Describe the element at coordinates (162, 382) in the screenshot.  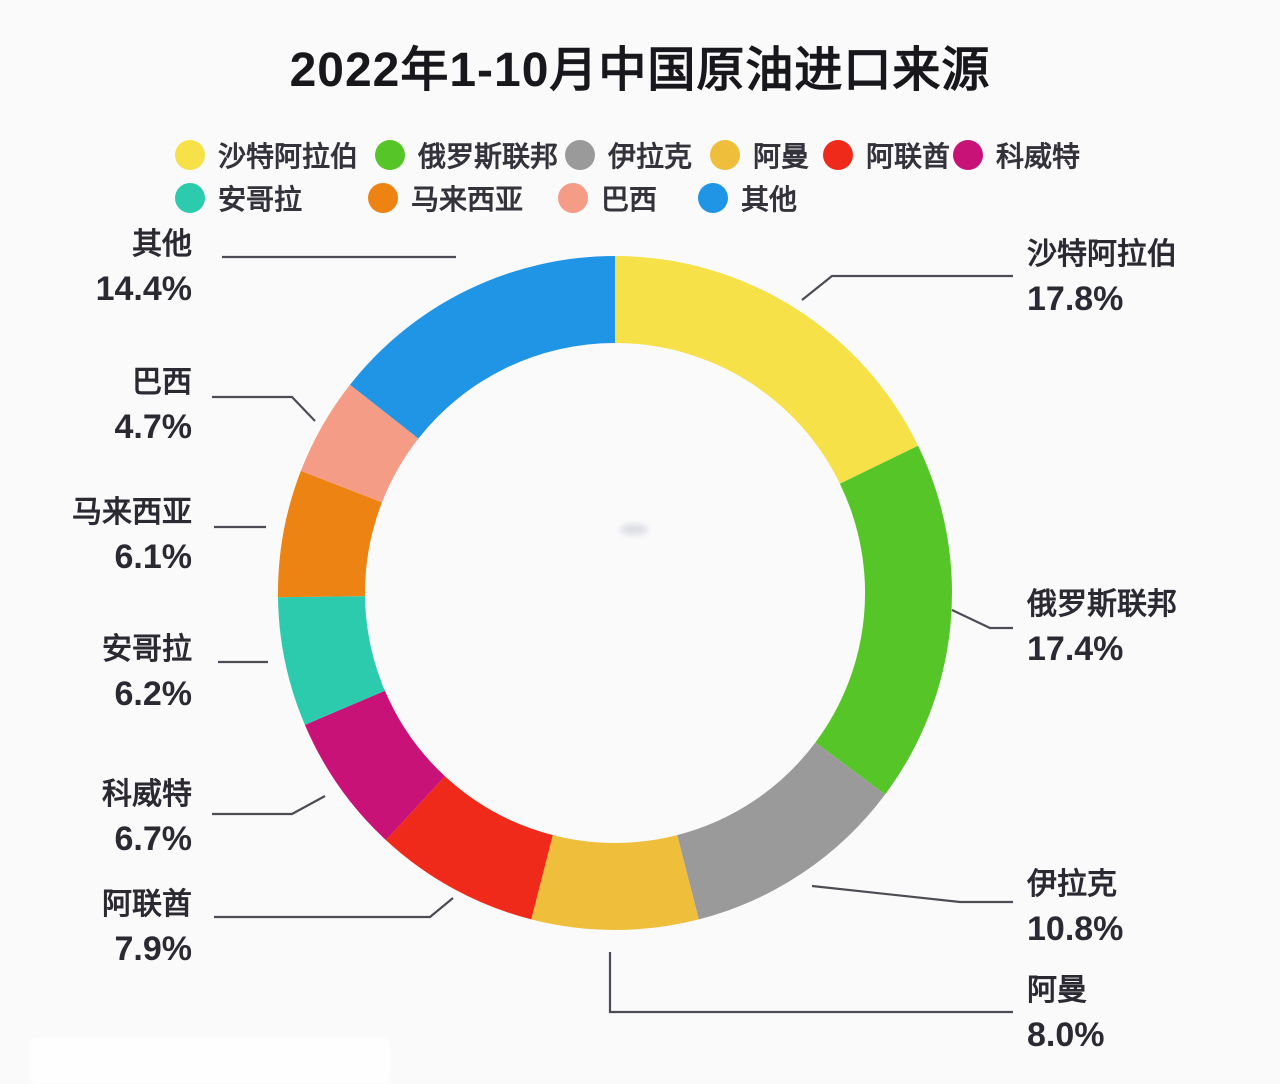
I see `slice-name: 巴西` at that location.